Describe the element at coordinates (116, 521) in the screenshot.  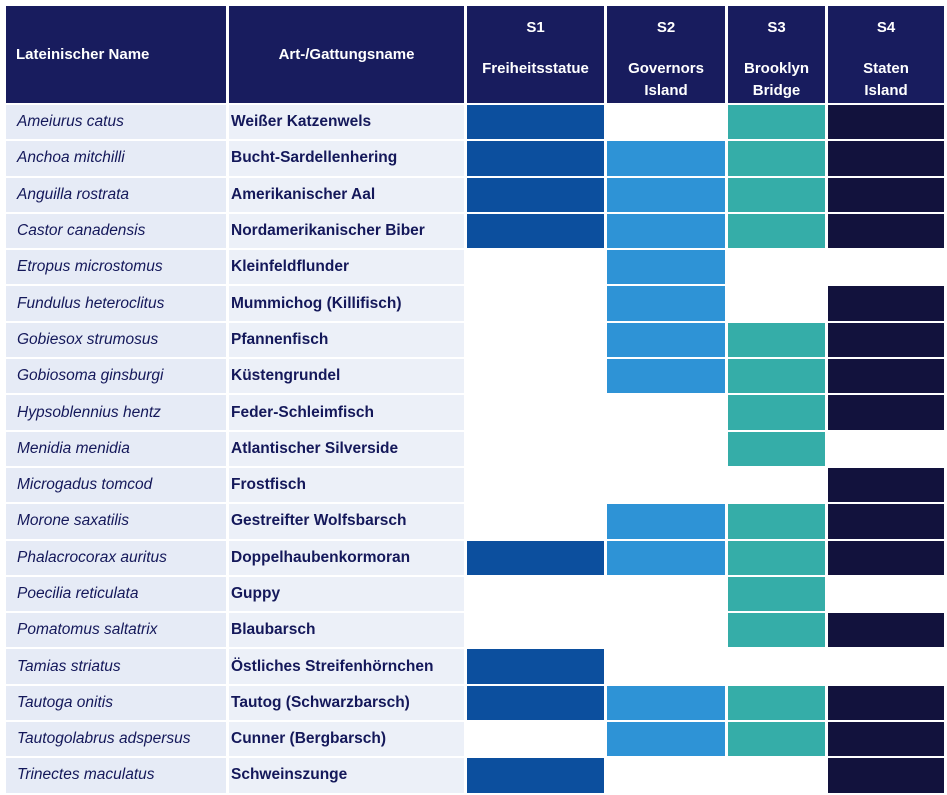
I see `latin-name-cell: Morone saxatilis` at that location.